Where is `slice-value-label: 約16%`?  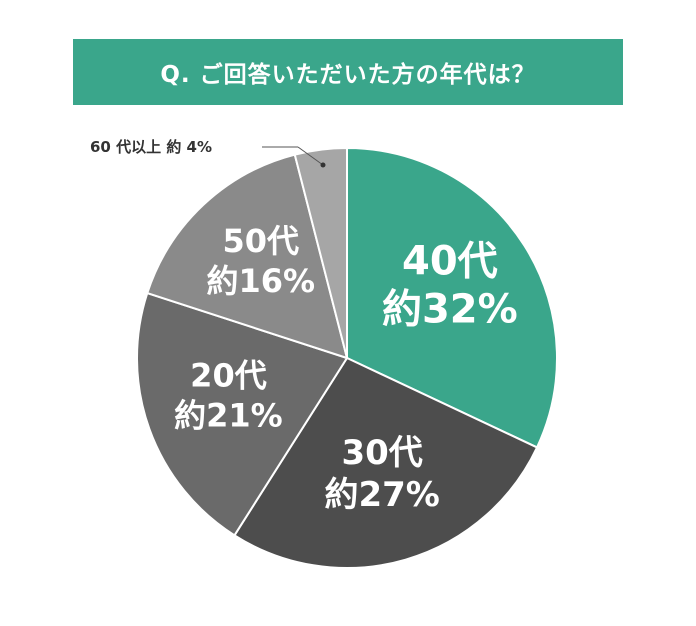
slice-value-label: 約16% is located at coordinates (260, 281).